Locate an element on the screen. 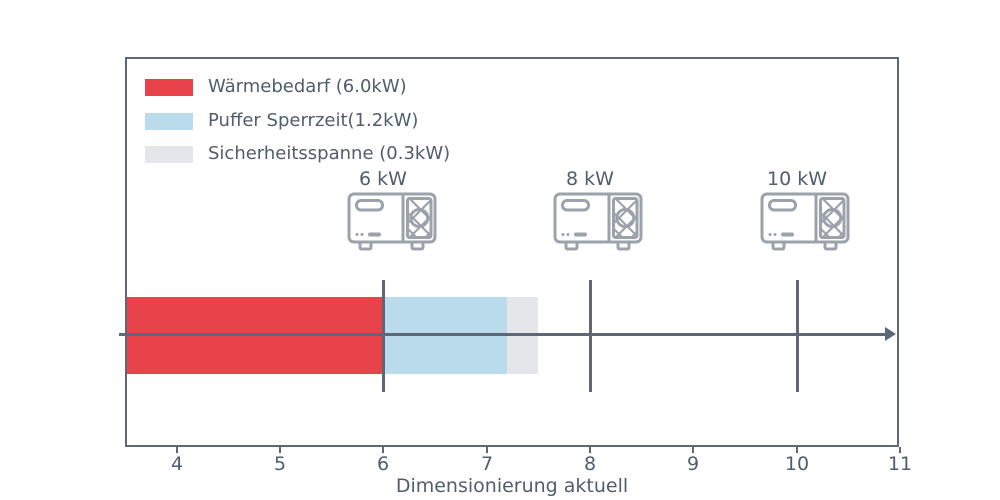 The height and width of the screenshot is (500, 1000). marker-line-8kw is located at coordinates (590, 336).